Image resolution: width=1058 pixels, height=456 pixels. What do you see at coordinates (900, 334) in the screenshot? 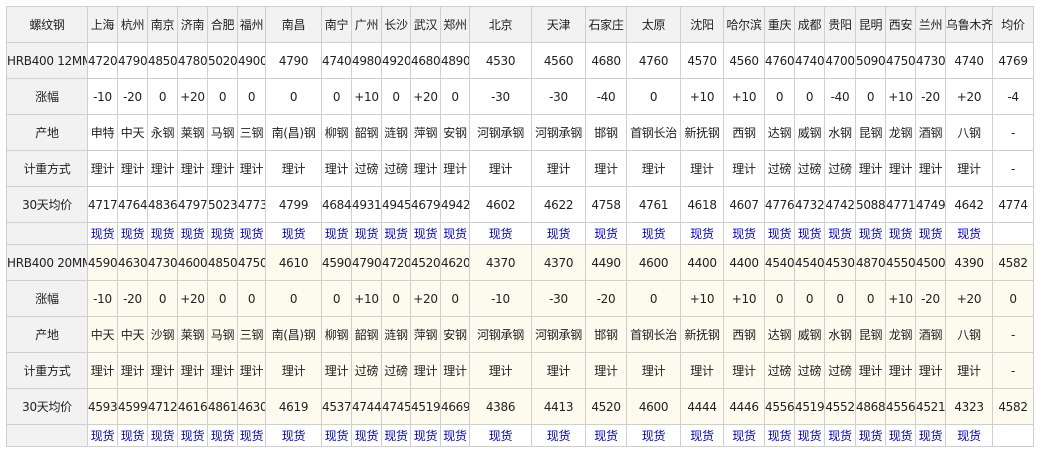
I see `origin-cell: 龙钢` at bounding box center [900, 334].